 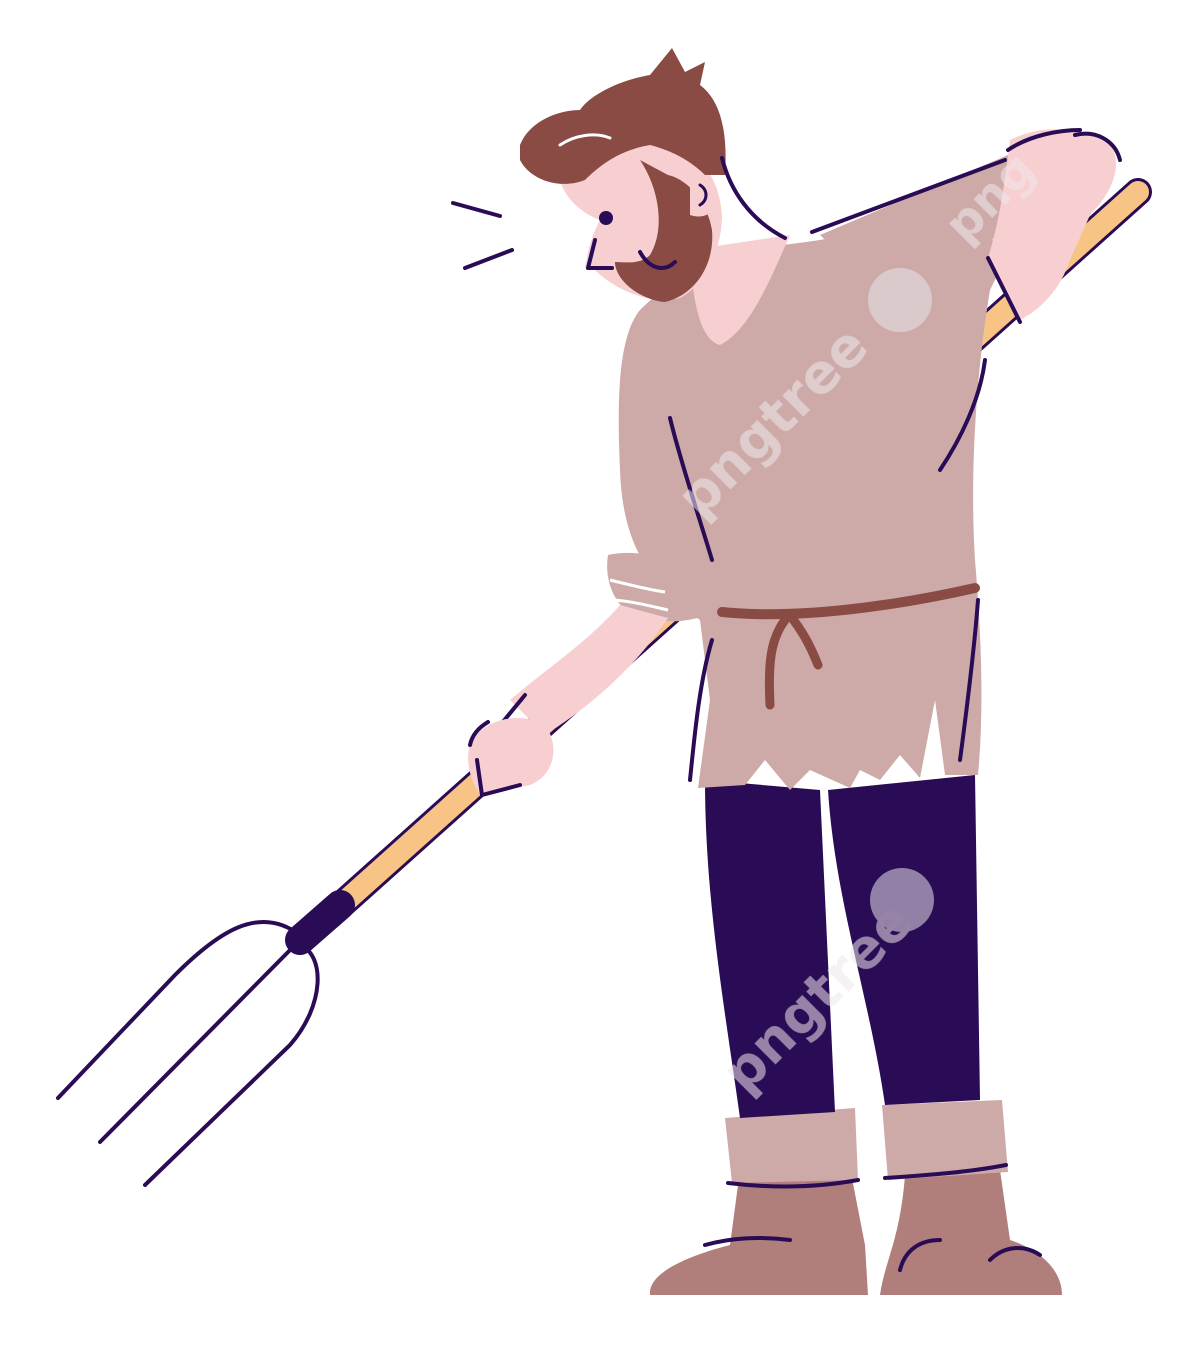 I want to click on pants, so click(x=842, y=946).